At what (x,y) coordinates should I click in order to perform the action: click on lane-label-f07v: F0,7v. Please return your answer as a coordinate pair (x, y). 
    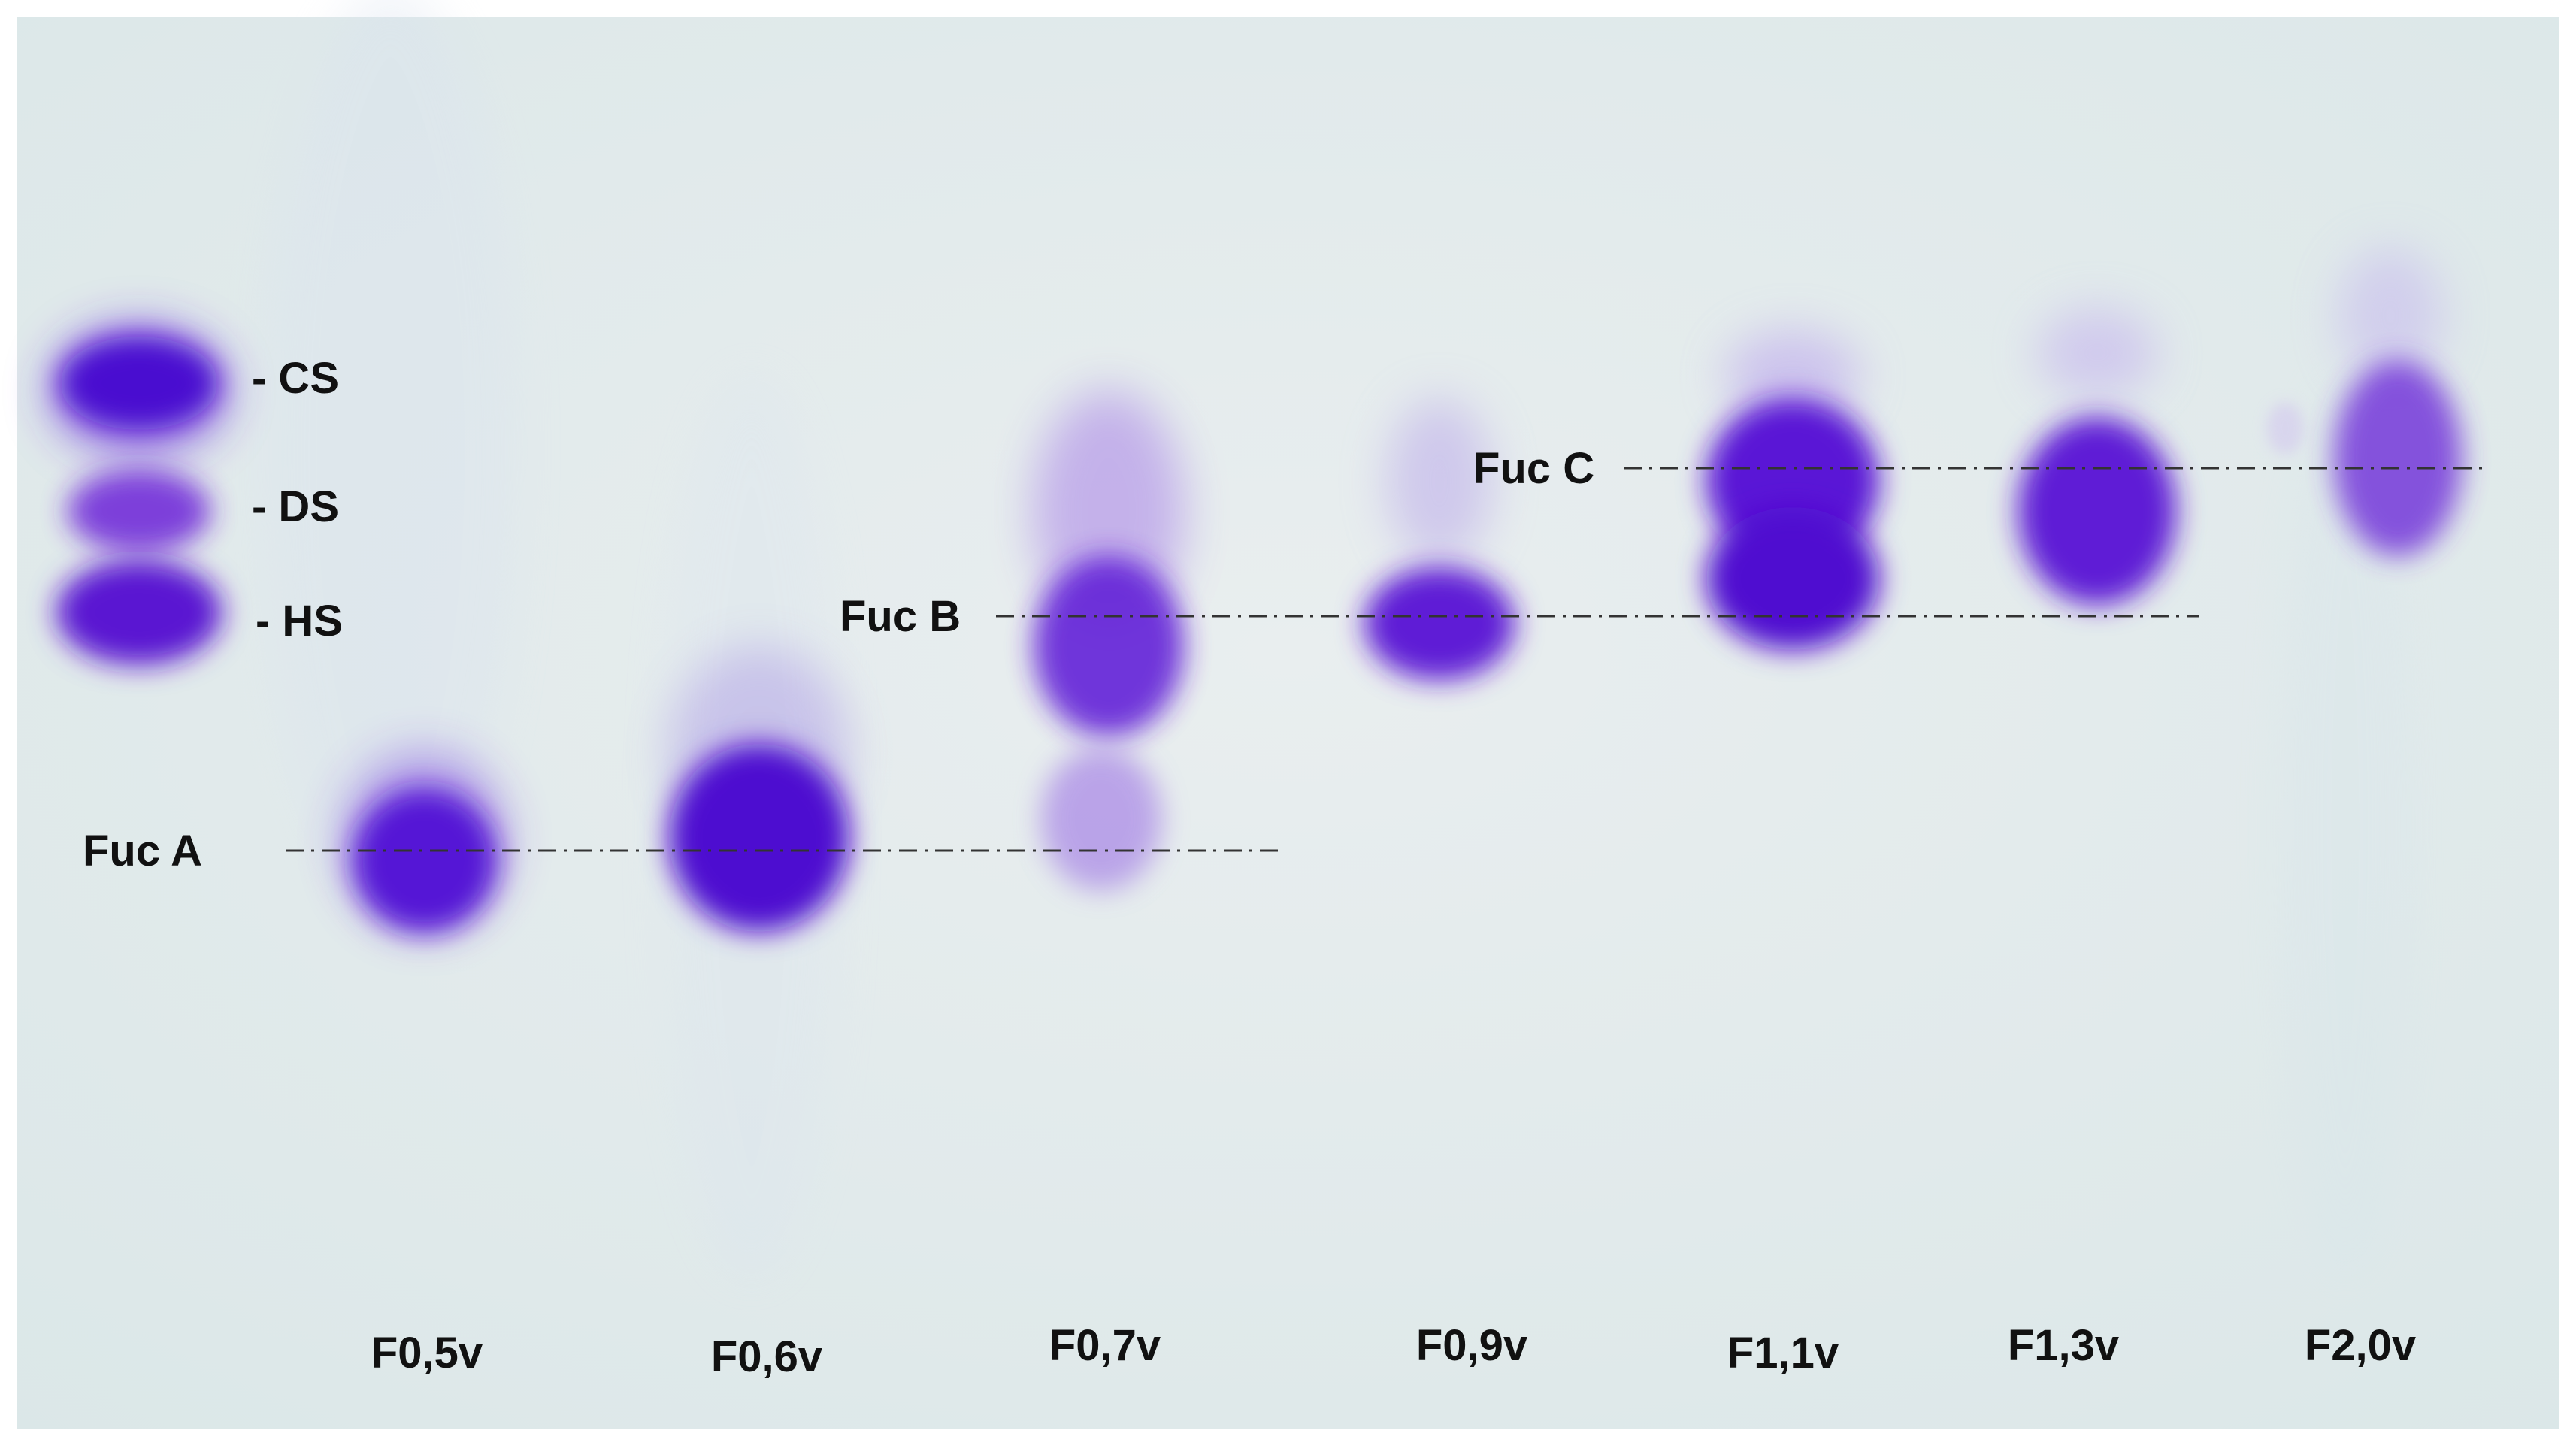
    Looking at the image, I should click on (1105, 1346).